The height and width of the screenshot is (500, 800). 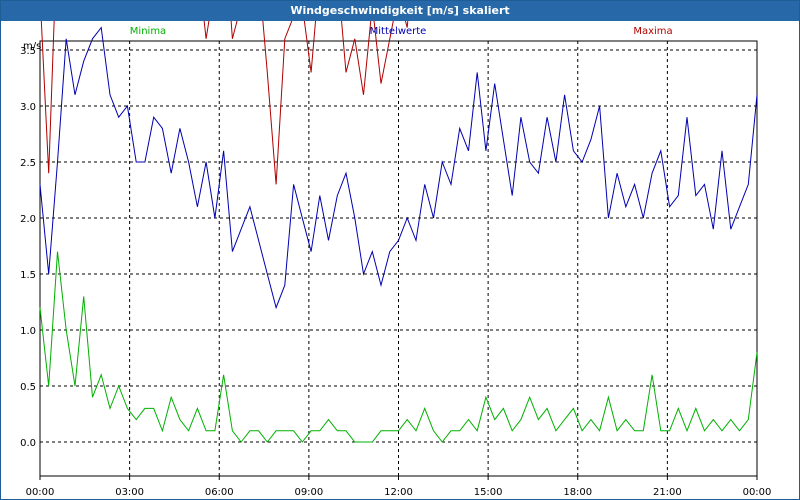 What do you see at coordinates (488, 492) in the screenshot?
I see `x-tick-time: 15:00` at bounding box center [488, 492].